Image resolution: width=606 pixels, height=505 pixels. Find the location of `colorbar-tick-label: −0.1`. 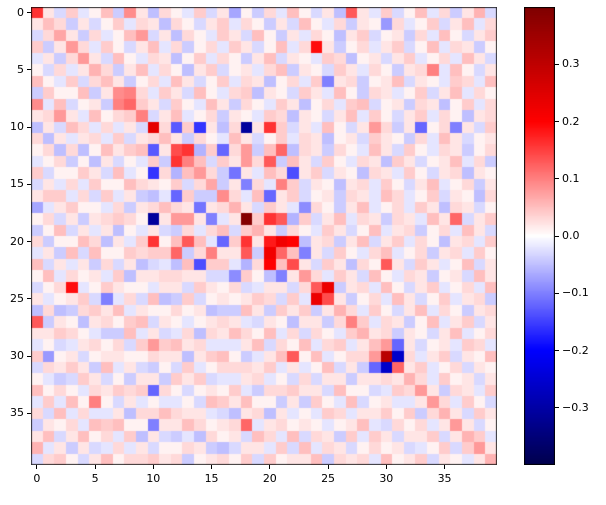

colorbar-tick-label: −0.1 is located at coordinates (575, 293).